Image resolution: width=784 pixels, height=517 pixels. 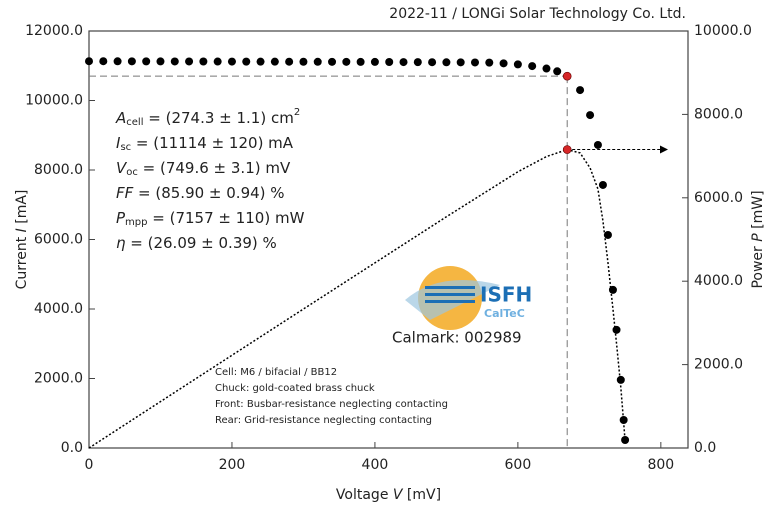 I want to click on parameter-value: = (11114 ± 120) mA, so click(x=212, y=143).